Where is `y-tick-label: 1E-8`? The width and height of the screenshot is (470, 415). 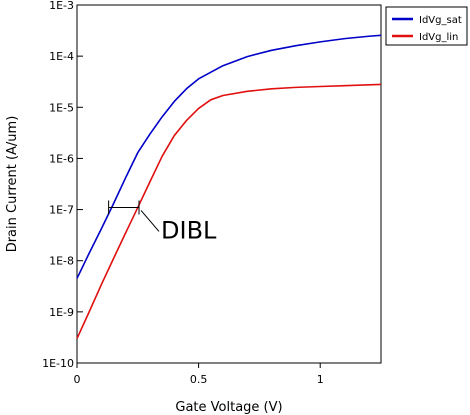
y-tick-label: 1E-8 is located at coordinates (61, 261).